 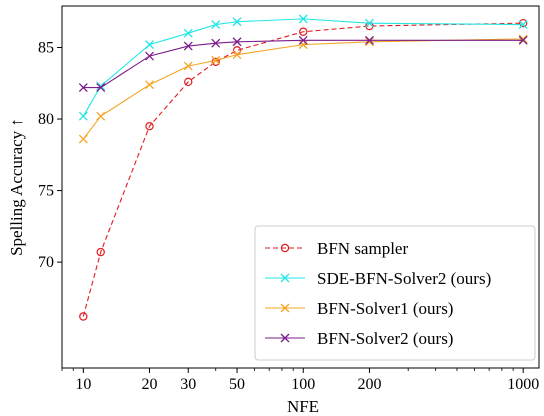 What do you see at coordinates (46, 262) in the screenshot?
I see `y-tick-label: 70` at bounding box center [46, 262].